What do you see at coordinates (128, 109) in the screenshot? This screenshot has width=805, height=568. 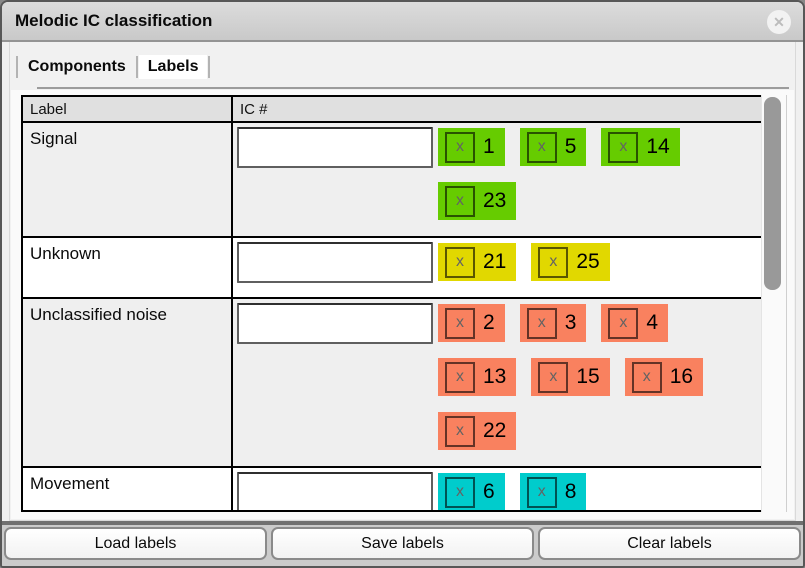 I see `column-header-label: Label` at bounding box center [128, 109].